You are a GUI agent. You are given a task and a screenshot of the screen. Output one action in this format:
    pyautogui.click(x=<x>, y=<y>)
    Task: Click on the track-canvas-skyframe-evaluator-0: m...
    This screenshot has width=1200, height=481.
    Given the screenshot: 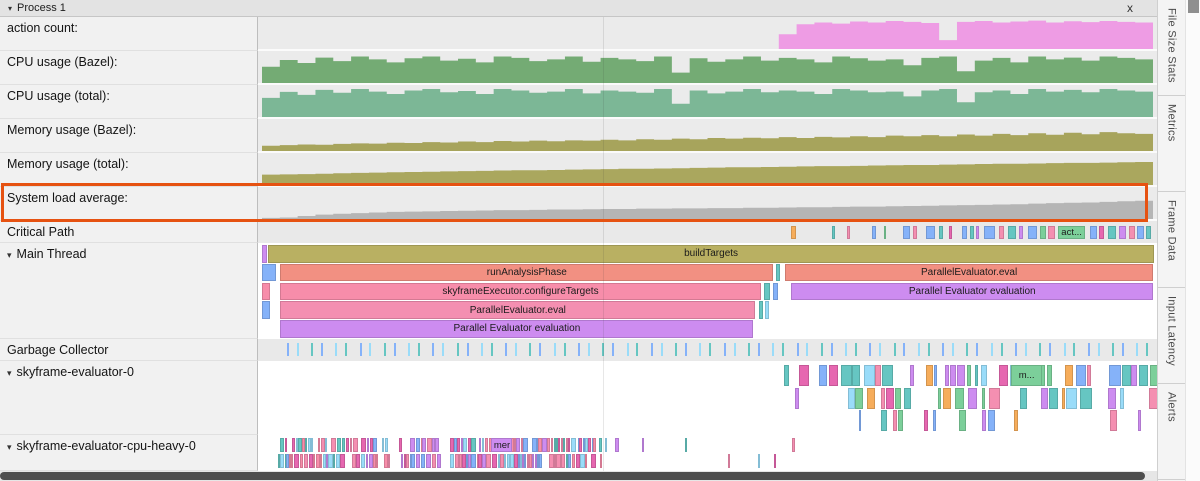 What is the action you would take?
    pyautogui.click(x=707, y=398)
    